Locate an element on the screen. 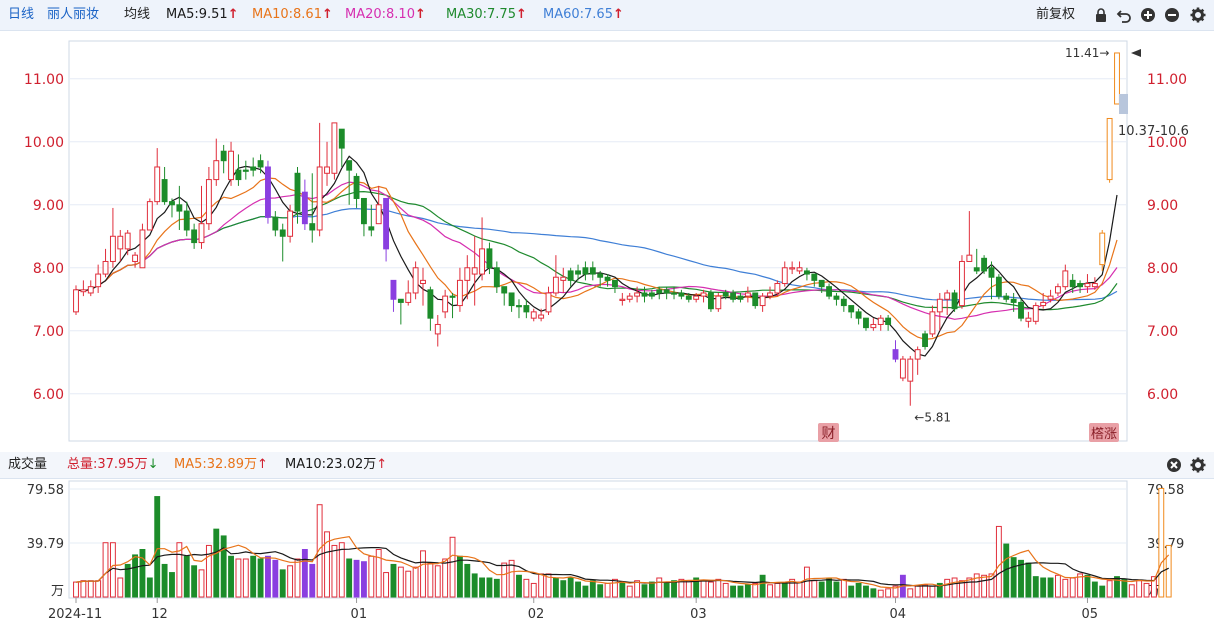 Image resolution: width=1214 pixels, height=626 pixels. price-tick-label-left: 10.00 is located at coordinates (44, 143).